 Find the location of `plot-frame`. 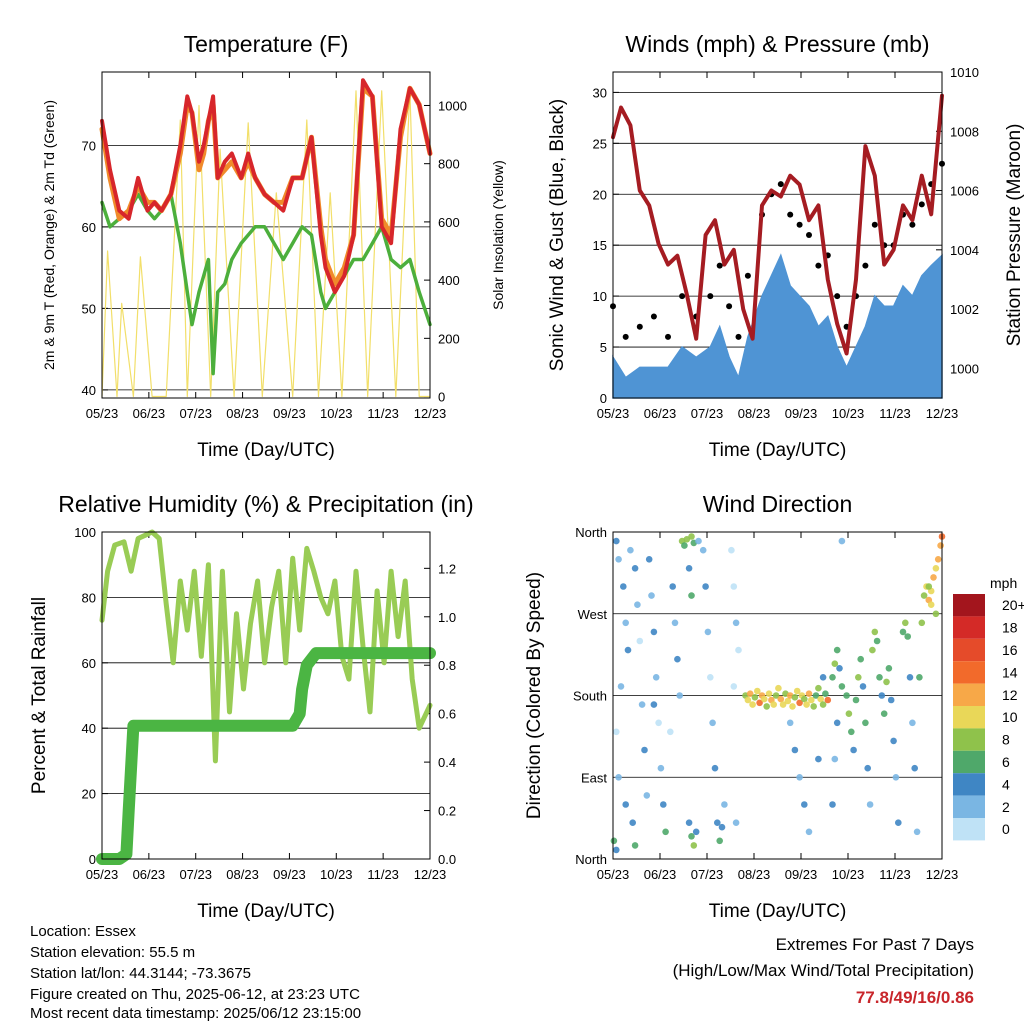

plot-frame is located at coordinates (266, 235).